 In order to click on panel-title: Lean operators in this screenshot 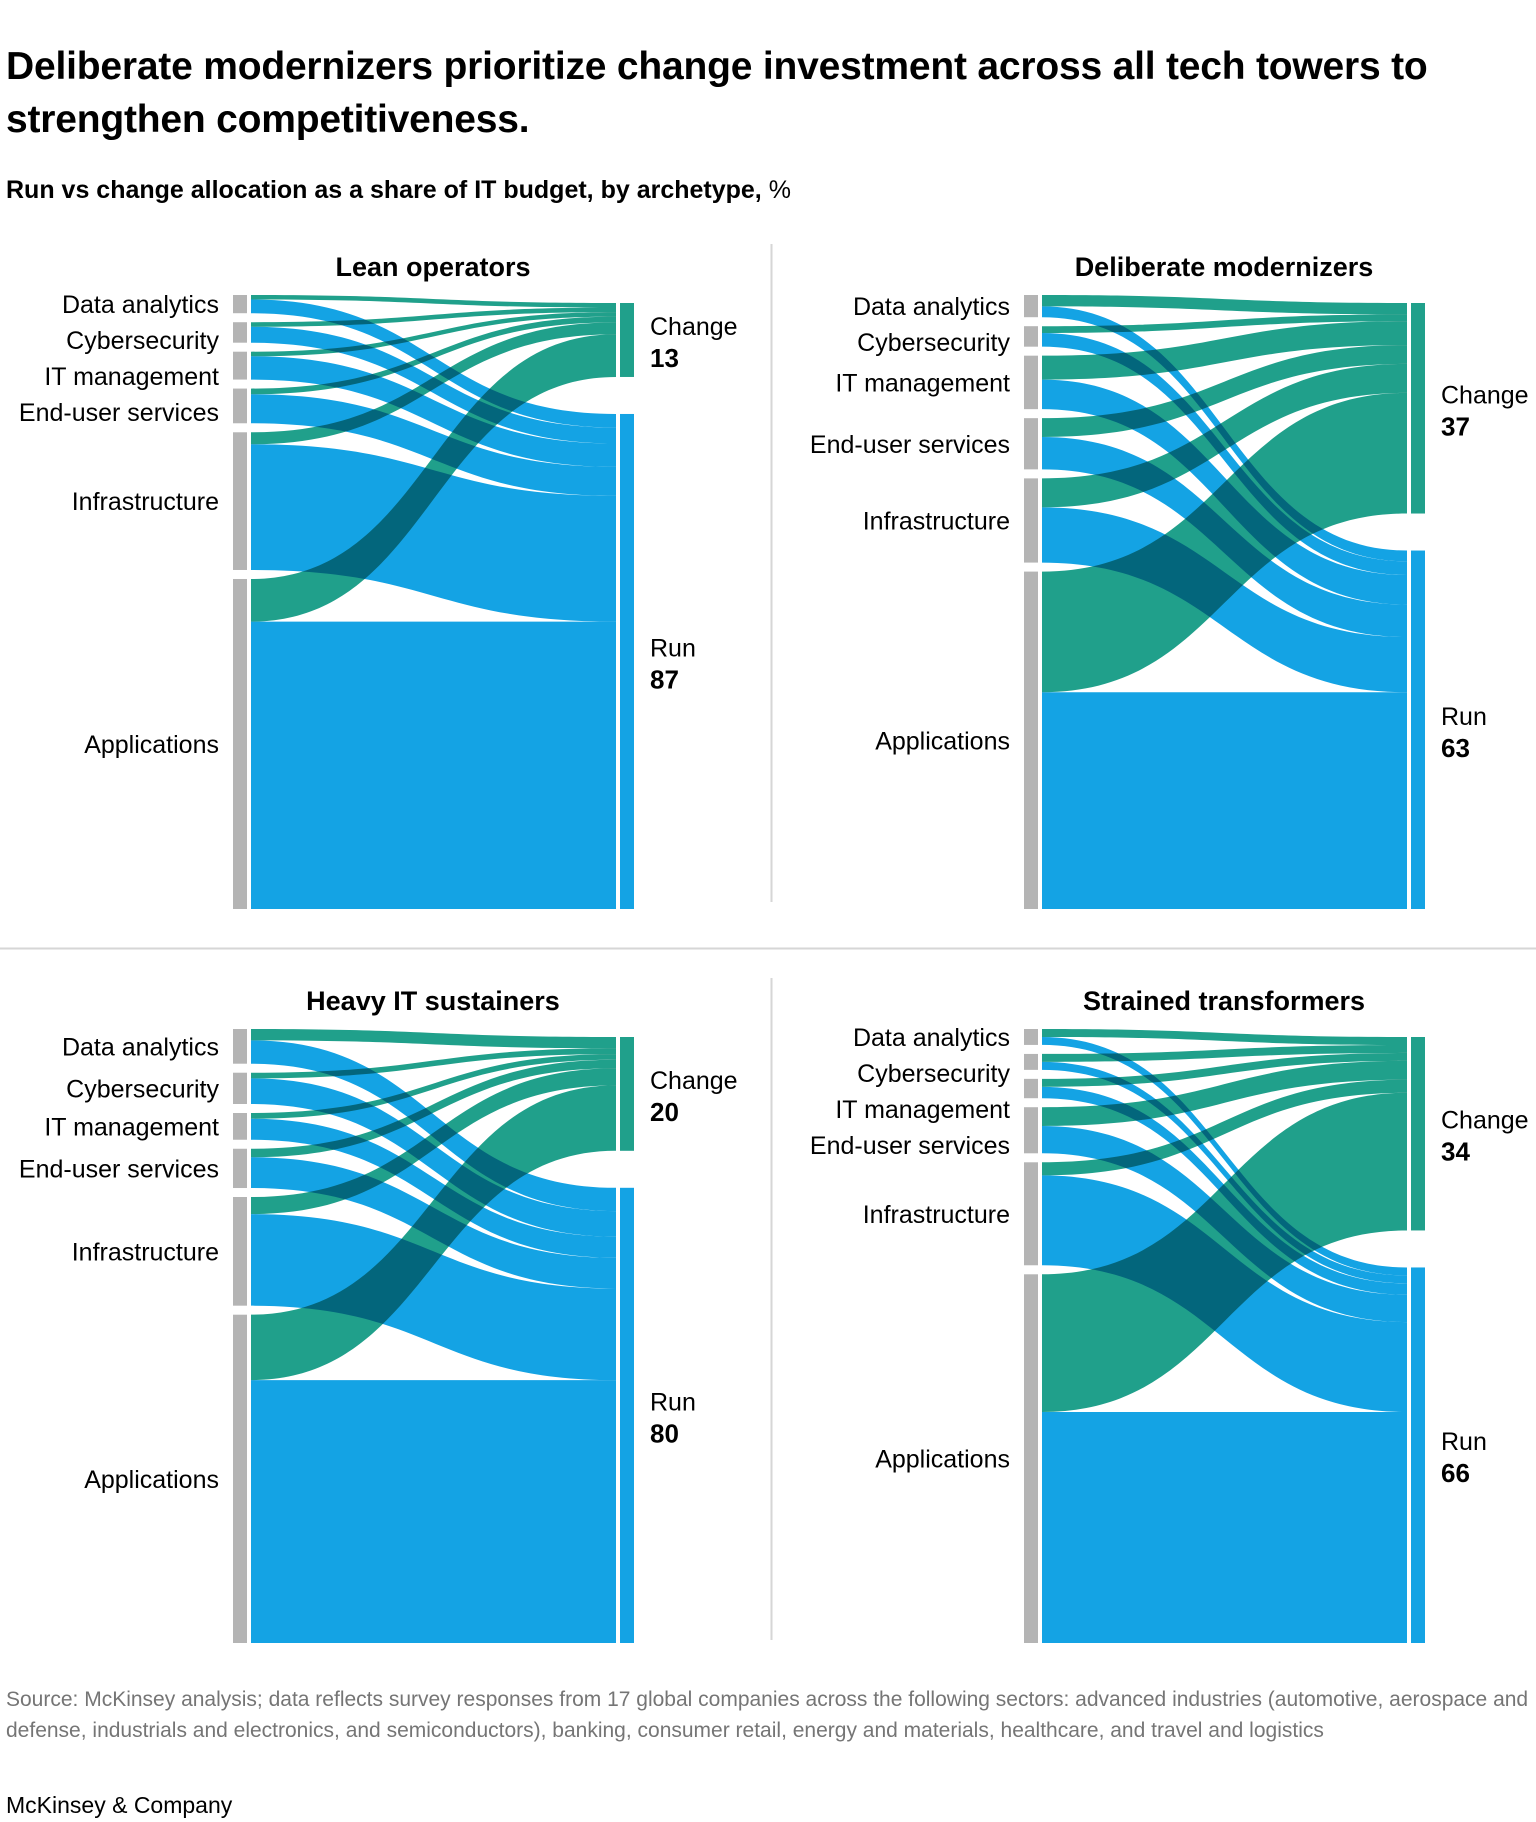, I will do `click(432, 267)`.